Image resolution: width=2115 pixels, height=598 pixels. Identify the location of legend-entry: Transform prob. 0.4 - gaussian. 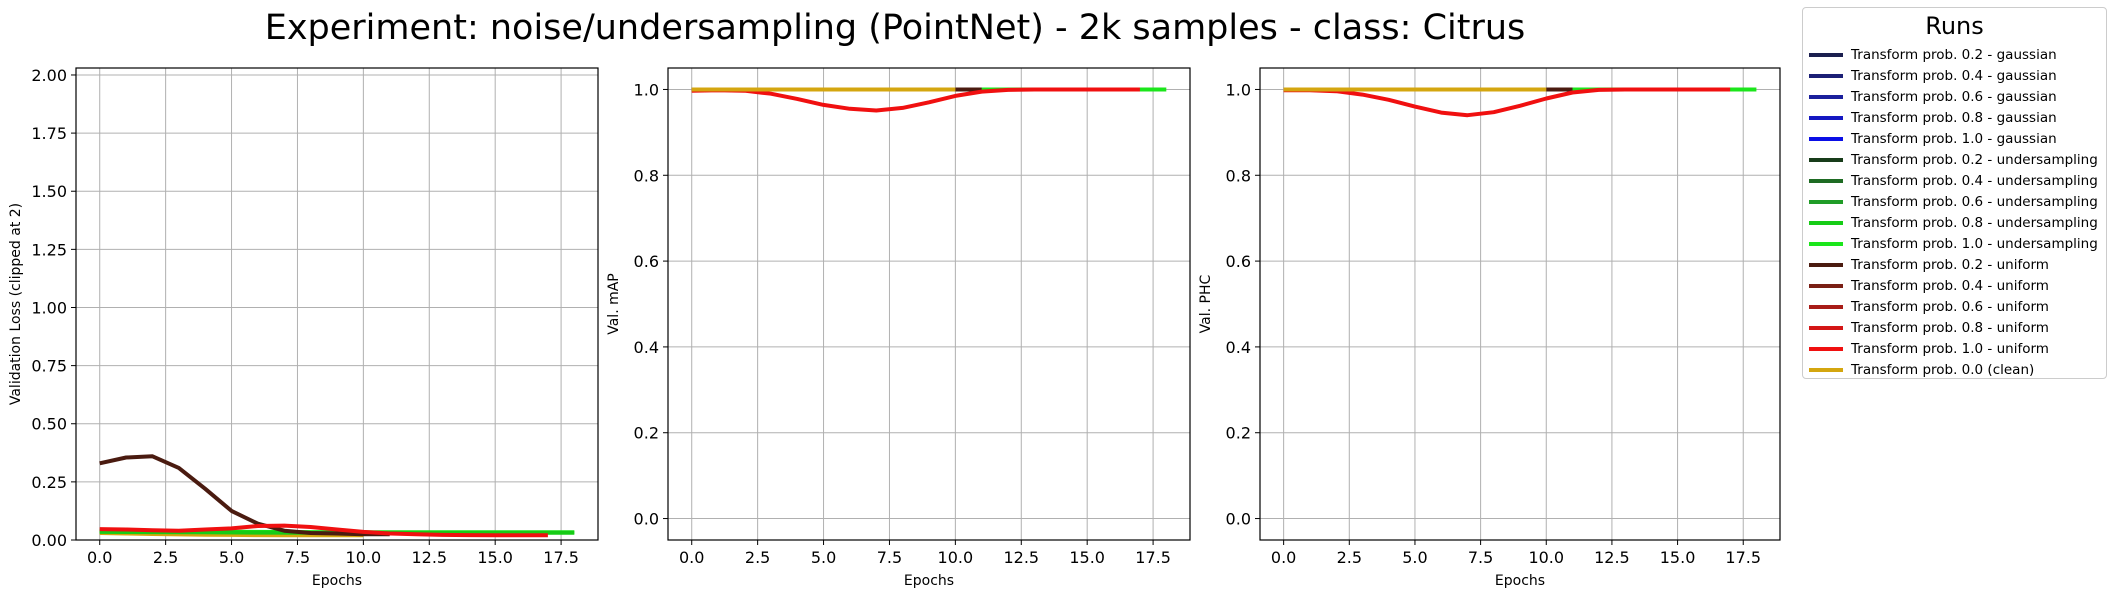
(1954, 75).